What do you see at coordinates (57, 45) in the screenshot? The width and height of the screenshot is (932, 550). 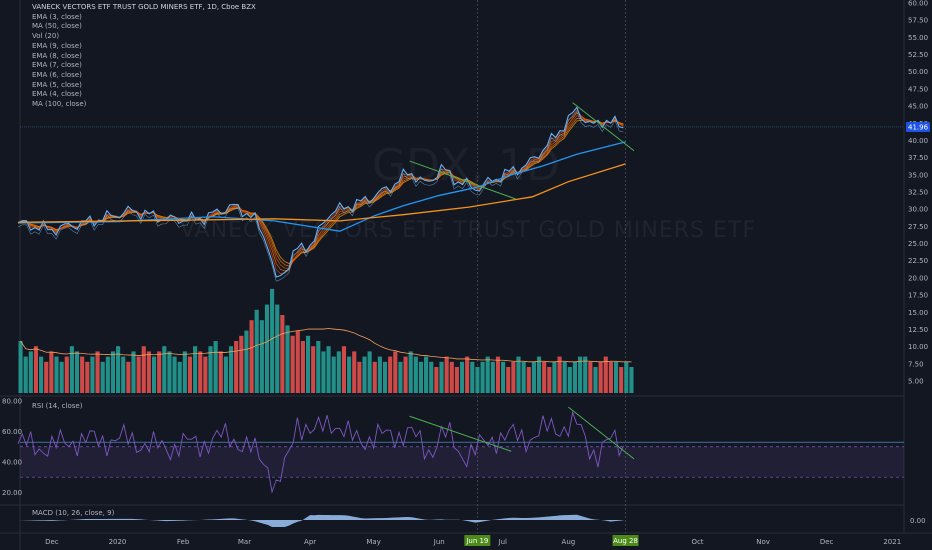 I see `legend-indicator: EMA (9, close)` at bounding box center [57, 45].